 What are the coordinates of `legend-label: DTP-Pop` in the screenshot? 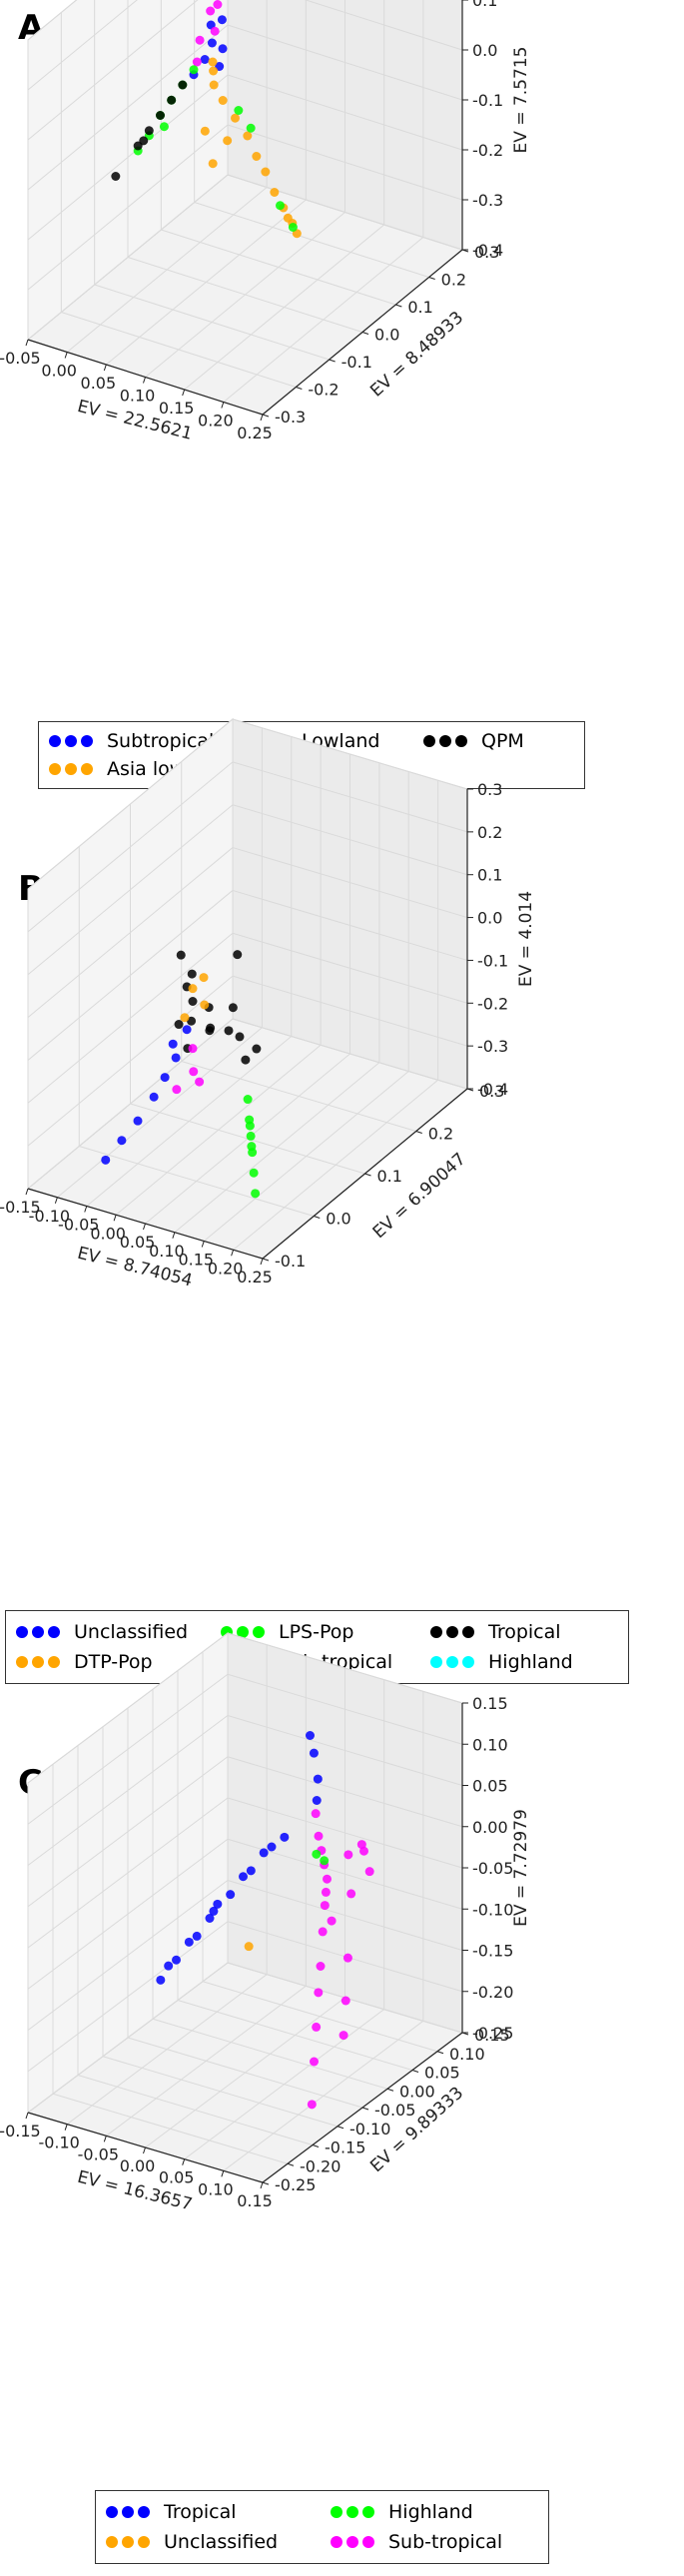 It's located at (113, 1662).